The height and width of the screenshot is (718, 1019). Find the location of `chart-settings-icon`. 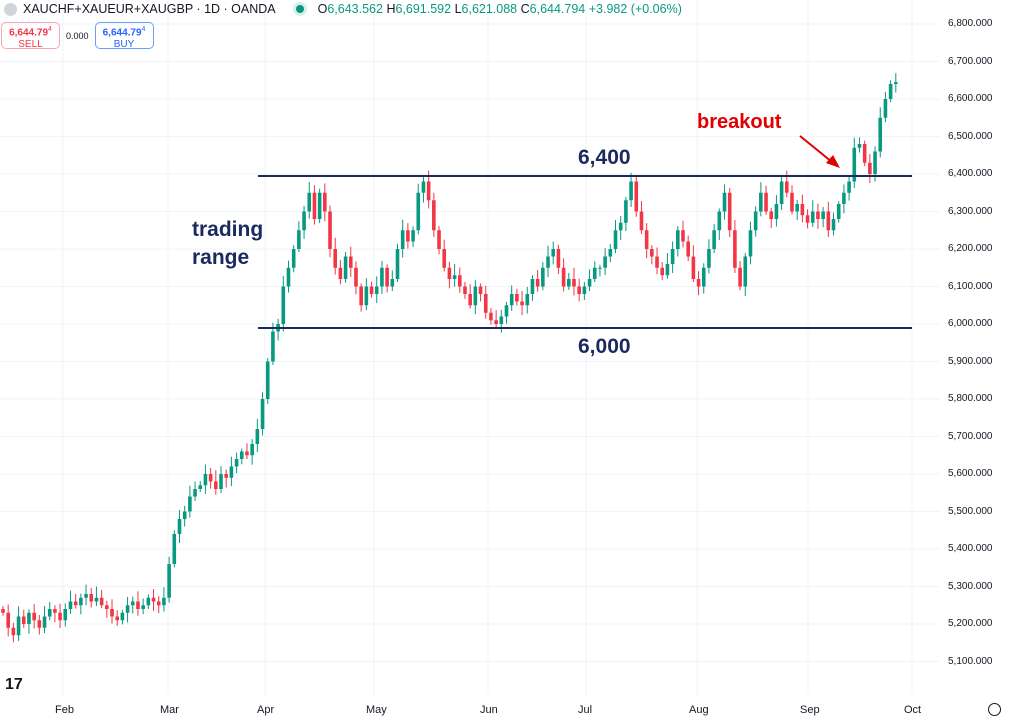

chart-settings-icon is located at coordinates (994, 709).